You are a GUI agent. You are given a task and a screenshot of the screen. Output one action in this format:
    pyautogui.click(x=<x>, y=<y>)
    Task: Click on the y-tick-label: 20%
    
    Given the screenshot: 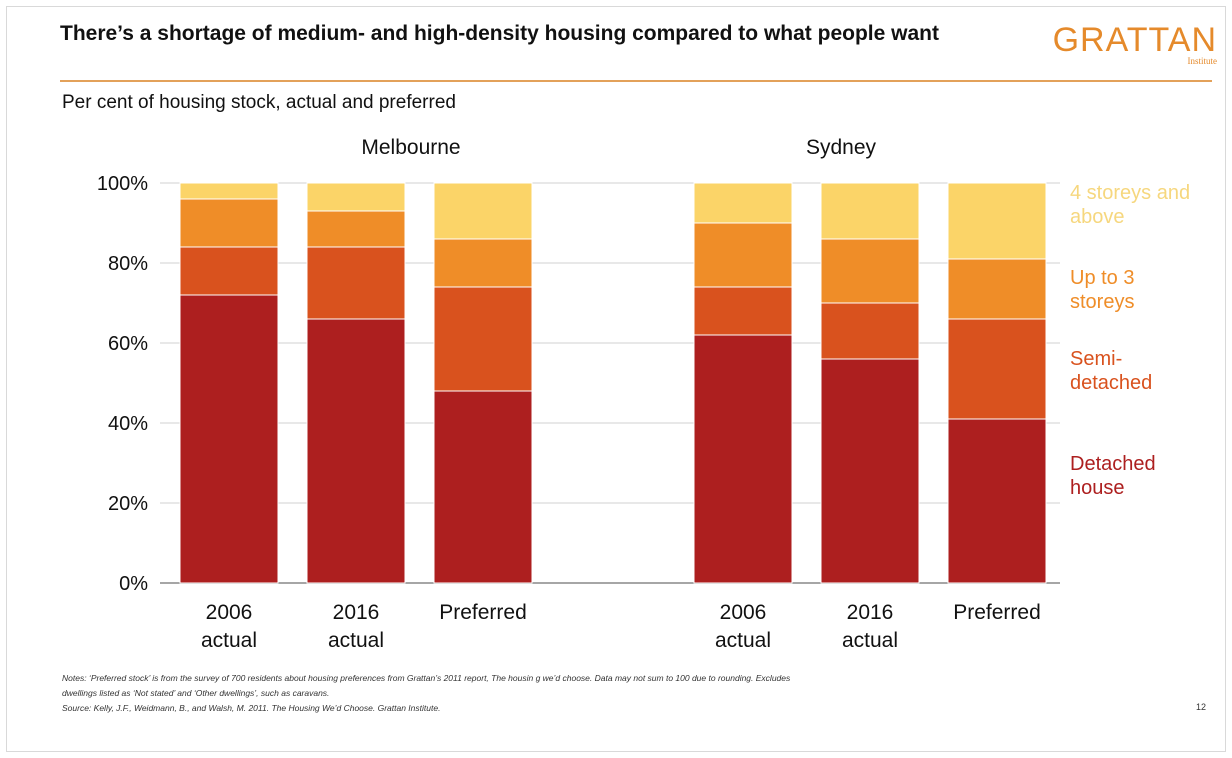 What is the action you would take?
    pyautogui.click(x=128, y=504)
    